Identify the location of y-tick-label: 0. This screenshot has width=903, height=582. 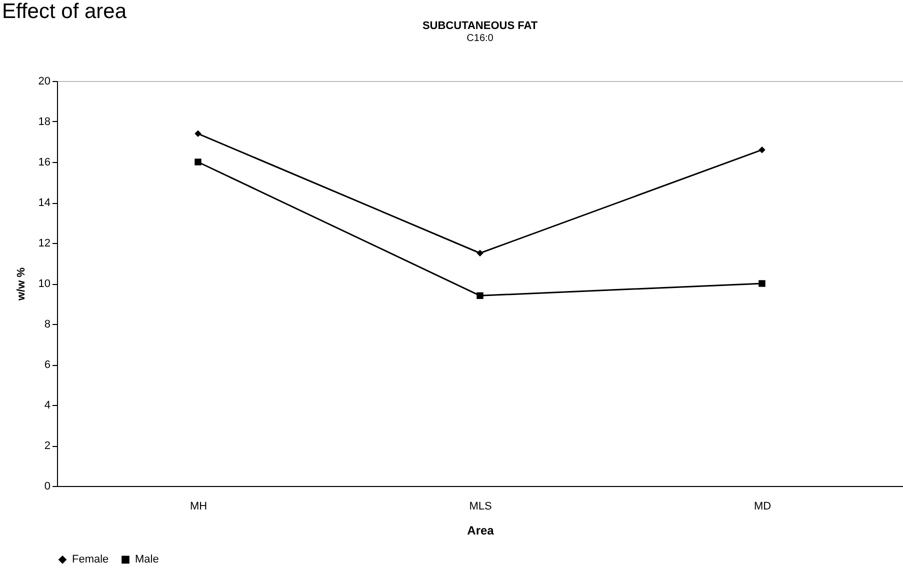
(47, 486).